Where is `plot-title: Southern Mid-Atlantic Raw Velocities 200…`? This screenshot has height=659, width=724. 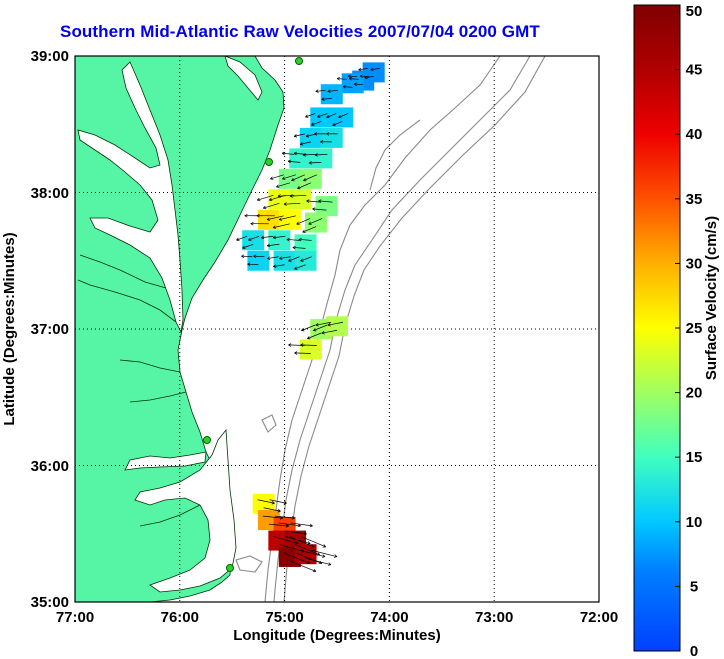 plot-title: Southern Mid-Atlantic Raw Velocities 200… is located at coordinates (300, 31).